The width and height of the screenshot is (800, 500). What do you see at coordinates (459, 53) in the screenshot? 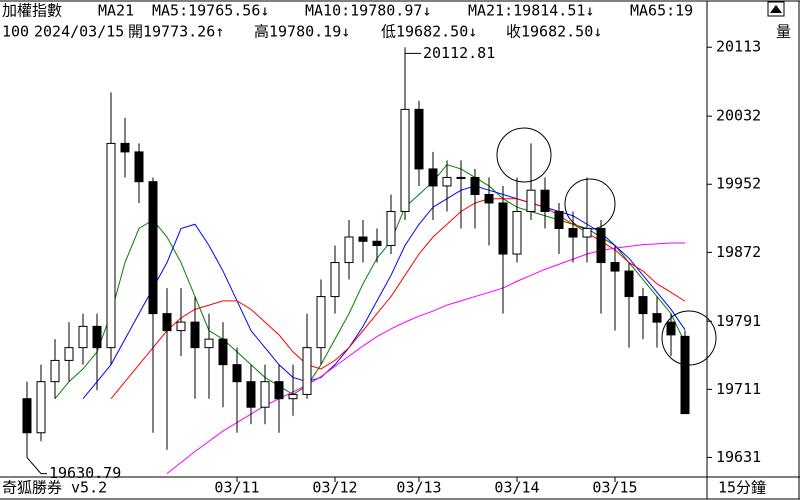
I see `high-annotation: 20112.81` at bounding box center [459, 53].